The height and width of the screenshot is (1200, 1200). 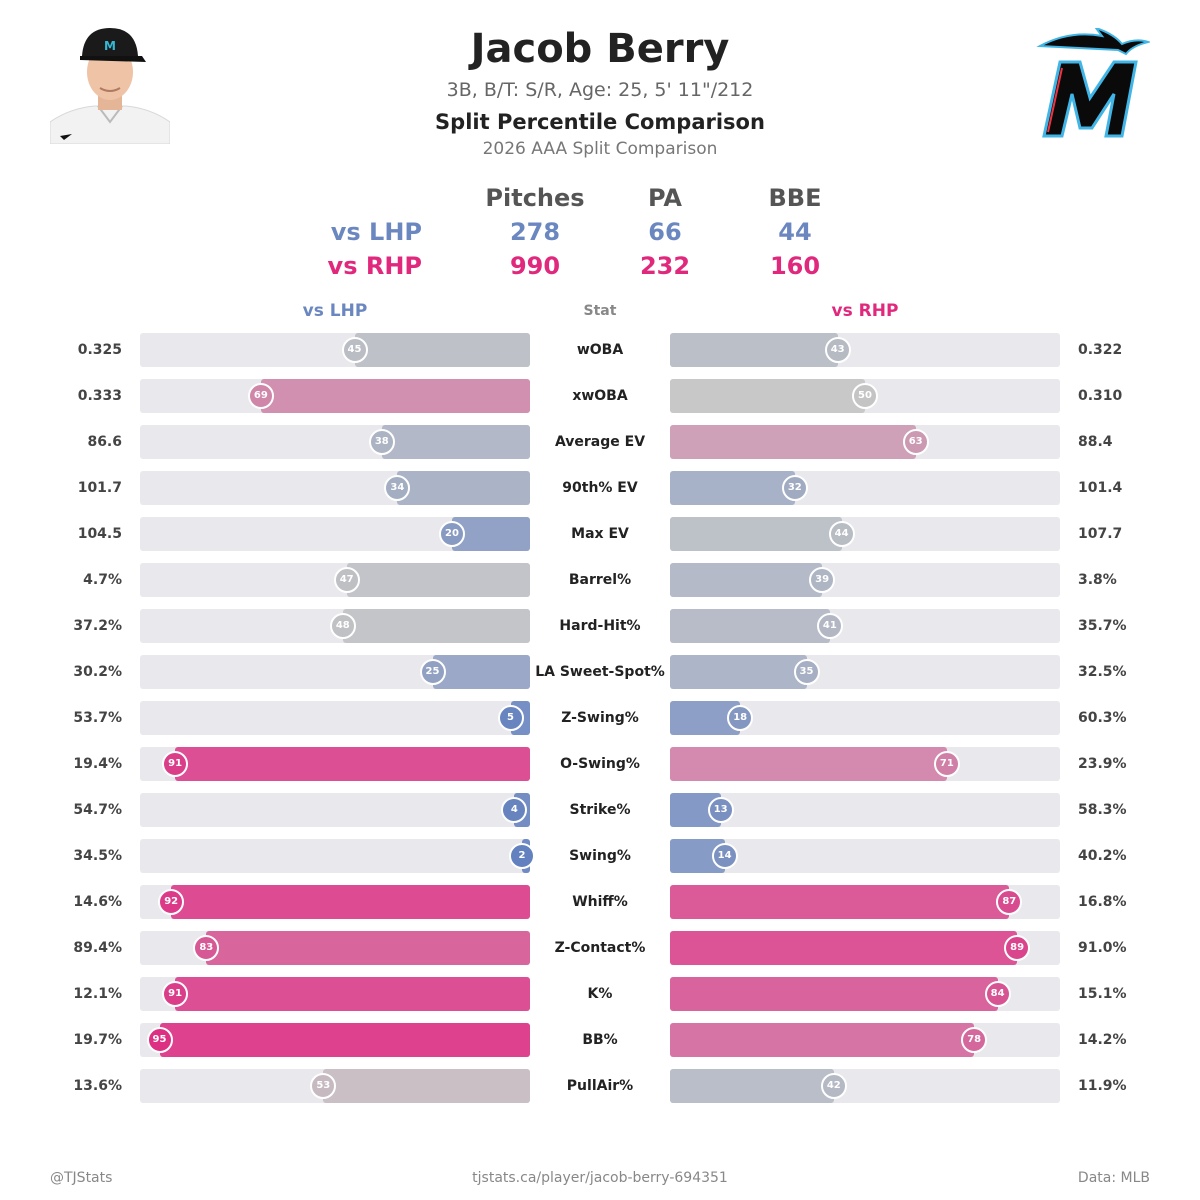 What do you see at coordinates (665, 232) in the screenshot?
I see `summary-lhp-pa: 66` at bounding box center [665, 232].